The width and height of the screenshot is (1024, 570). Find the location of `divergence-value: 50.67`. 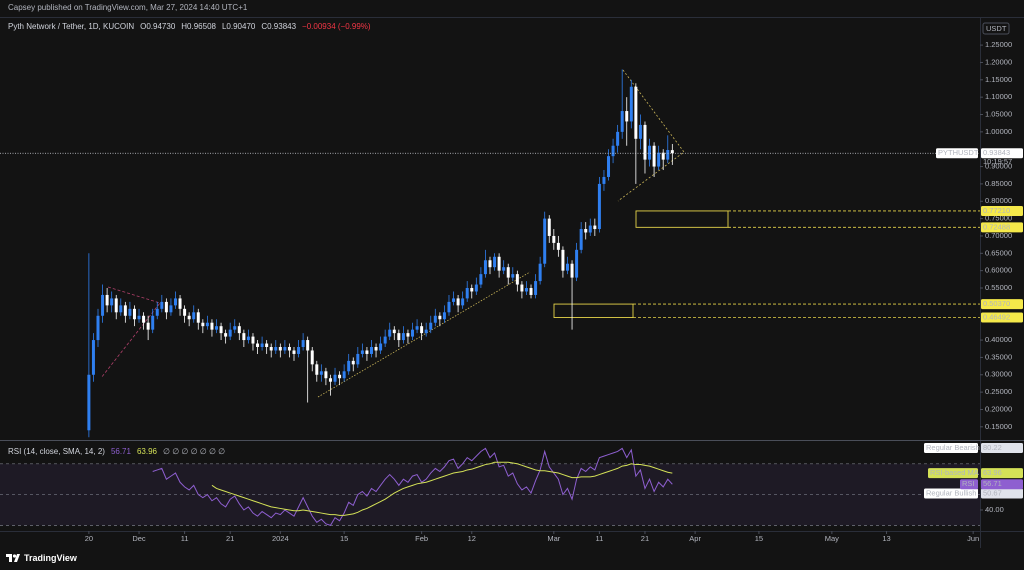

divergence-value: 50.67 is located at coordinates (992, 493).